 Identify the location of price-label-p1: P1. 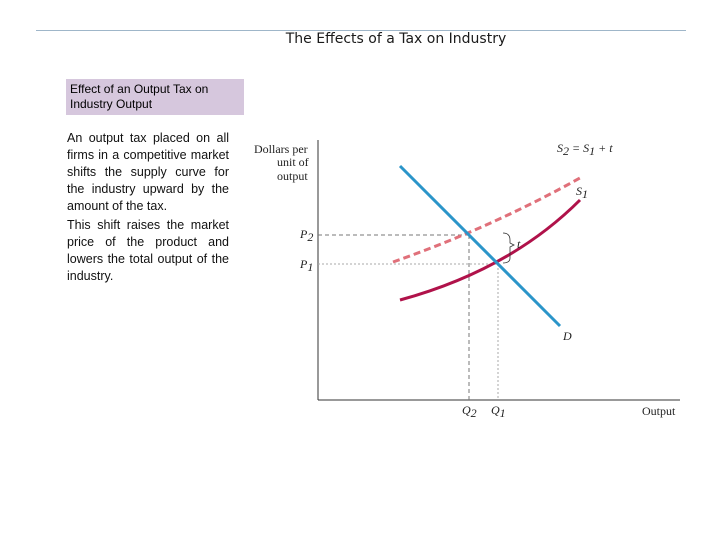
(306, 265).